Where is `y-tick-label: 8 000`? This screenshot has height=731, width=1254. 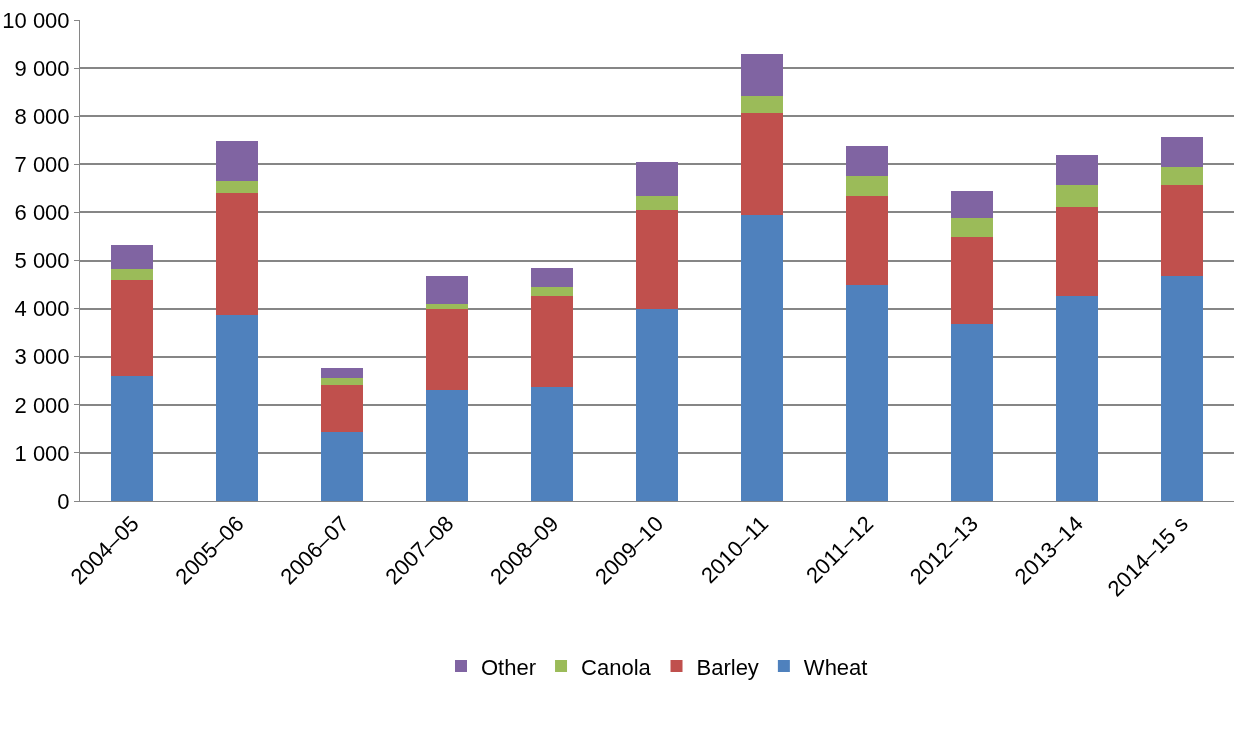
y-tick-label: 8 000 is located at coordinates (42, 116).